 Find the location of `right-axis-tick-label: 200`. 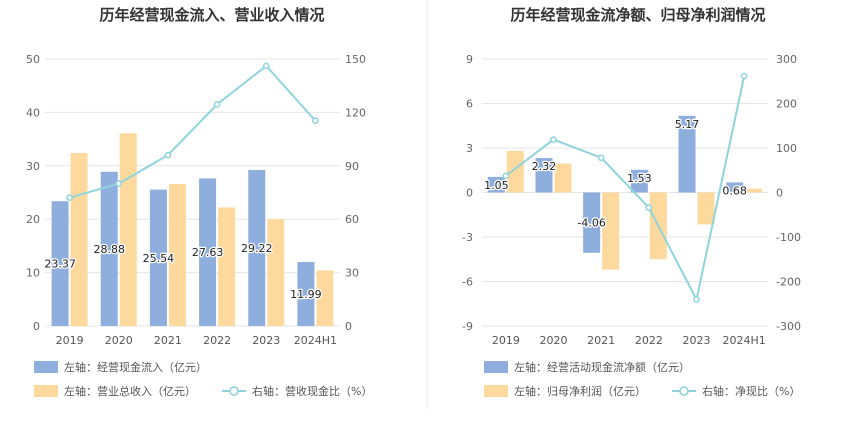

right-axis-tick-label: 200 is located at coordinates (786, 104).